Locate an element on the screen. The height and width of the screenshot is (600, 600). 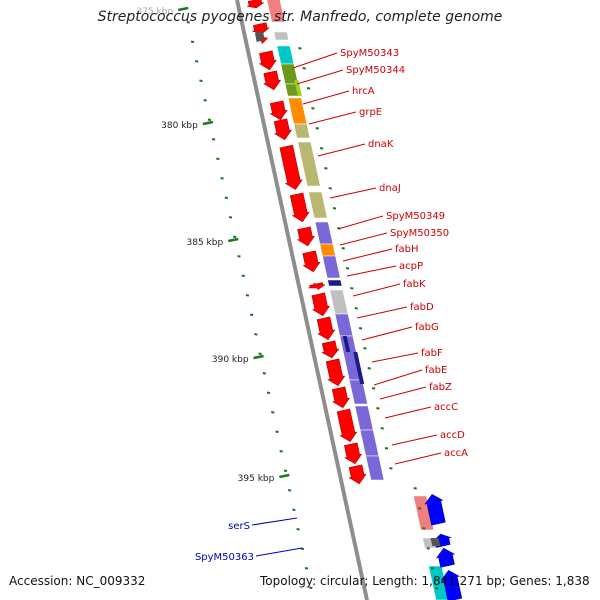
gene-label-dnaj: dnaJ is located at coordinates (390, 188).